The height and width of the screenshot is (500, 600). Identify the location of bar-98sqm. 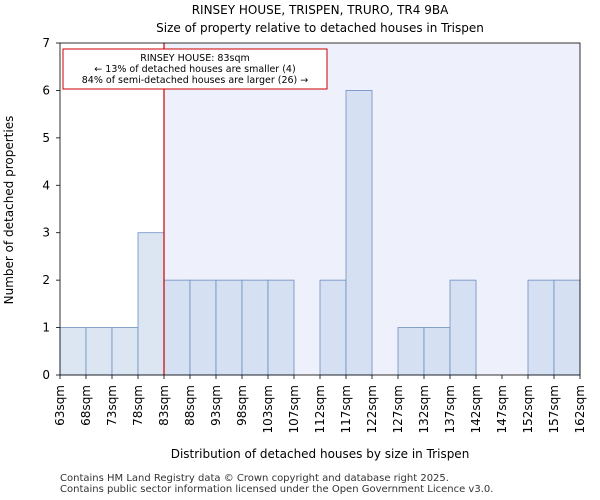
(255, 327).